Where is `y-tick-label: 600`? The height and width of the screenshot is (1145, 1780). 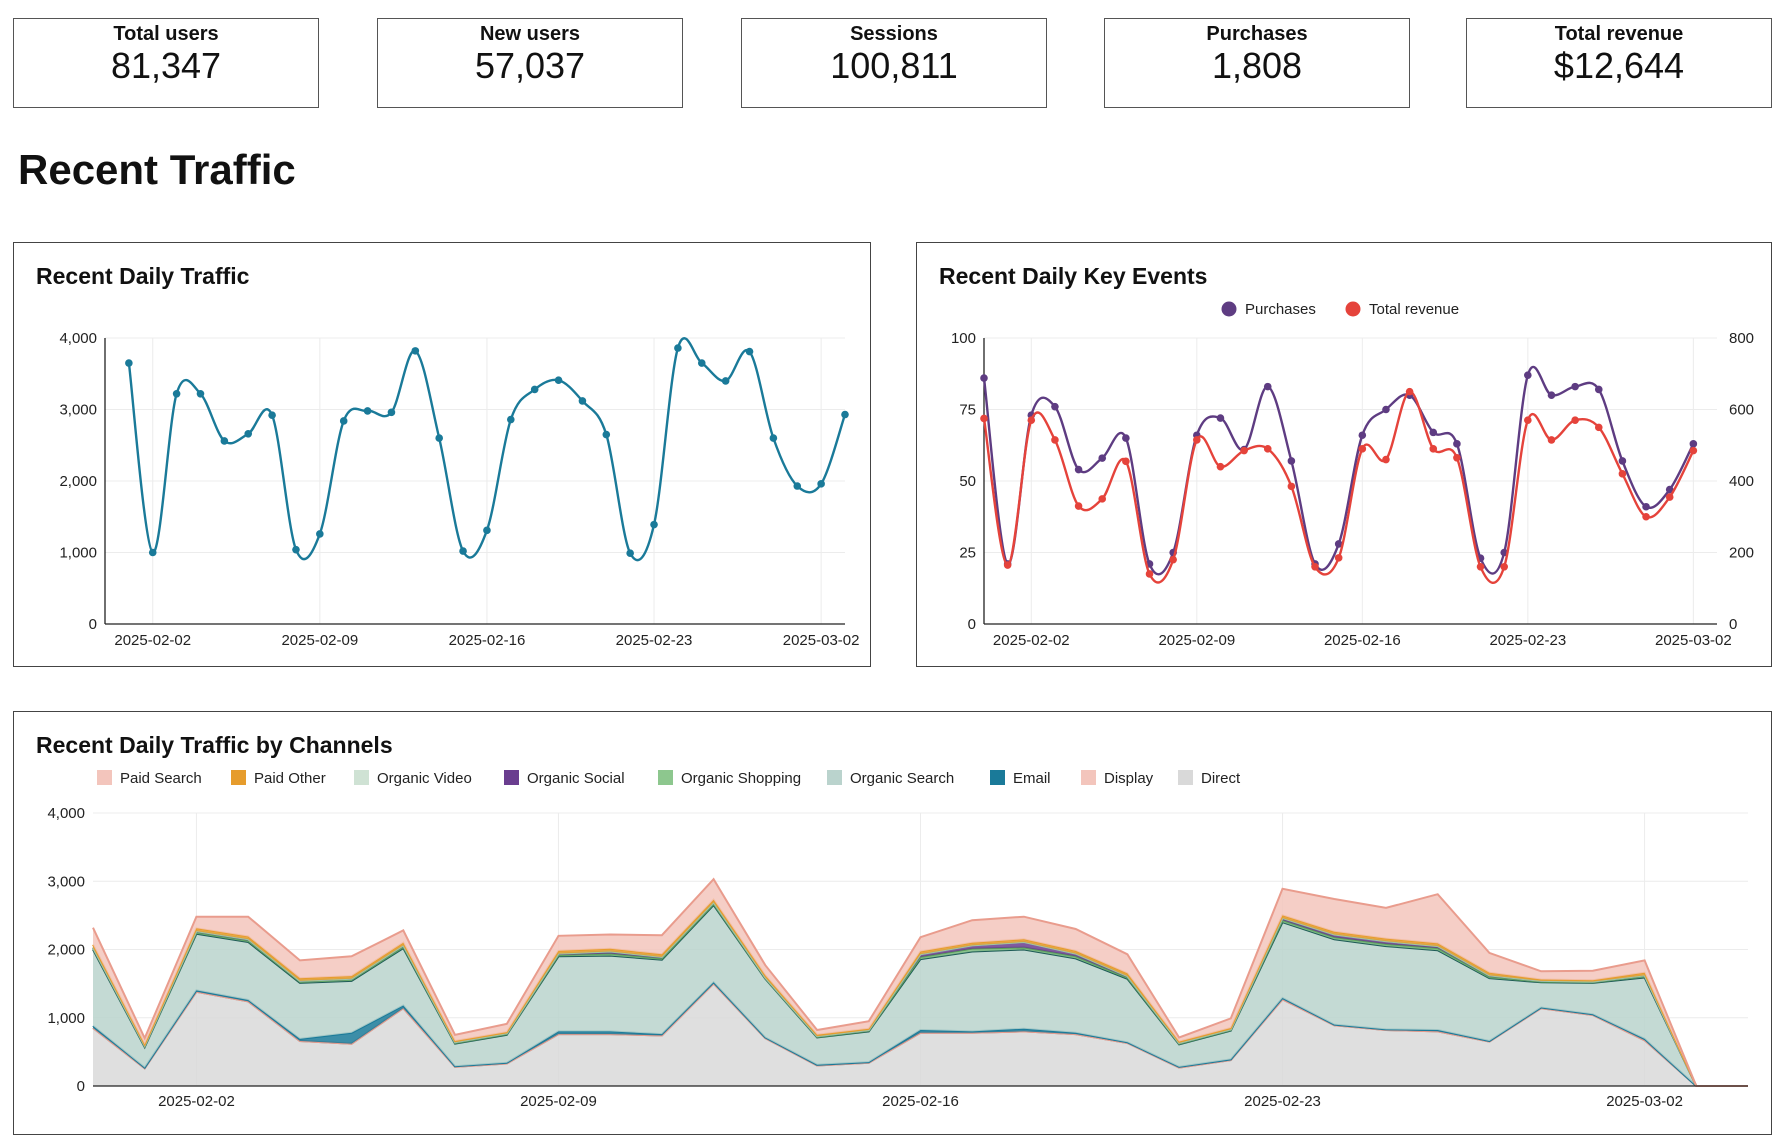
y-tick-label: 600 is located at coordinates (1741, 410).